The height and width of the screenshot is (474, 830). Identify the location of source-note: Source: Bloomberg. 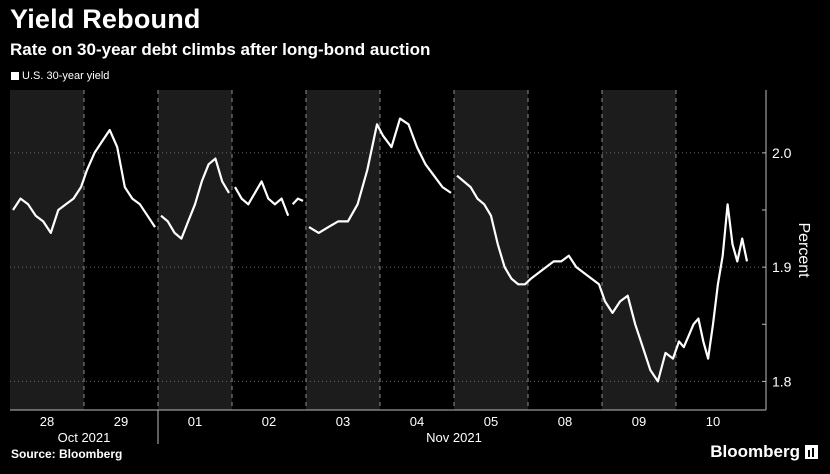
(67, 454).